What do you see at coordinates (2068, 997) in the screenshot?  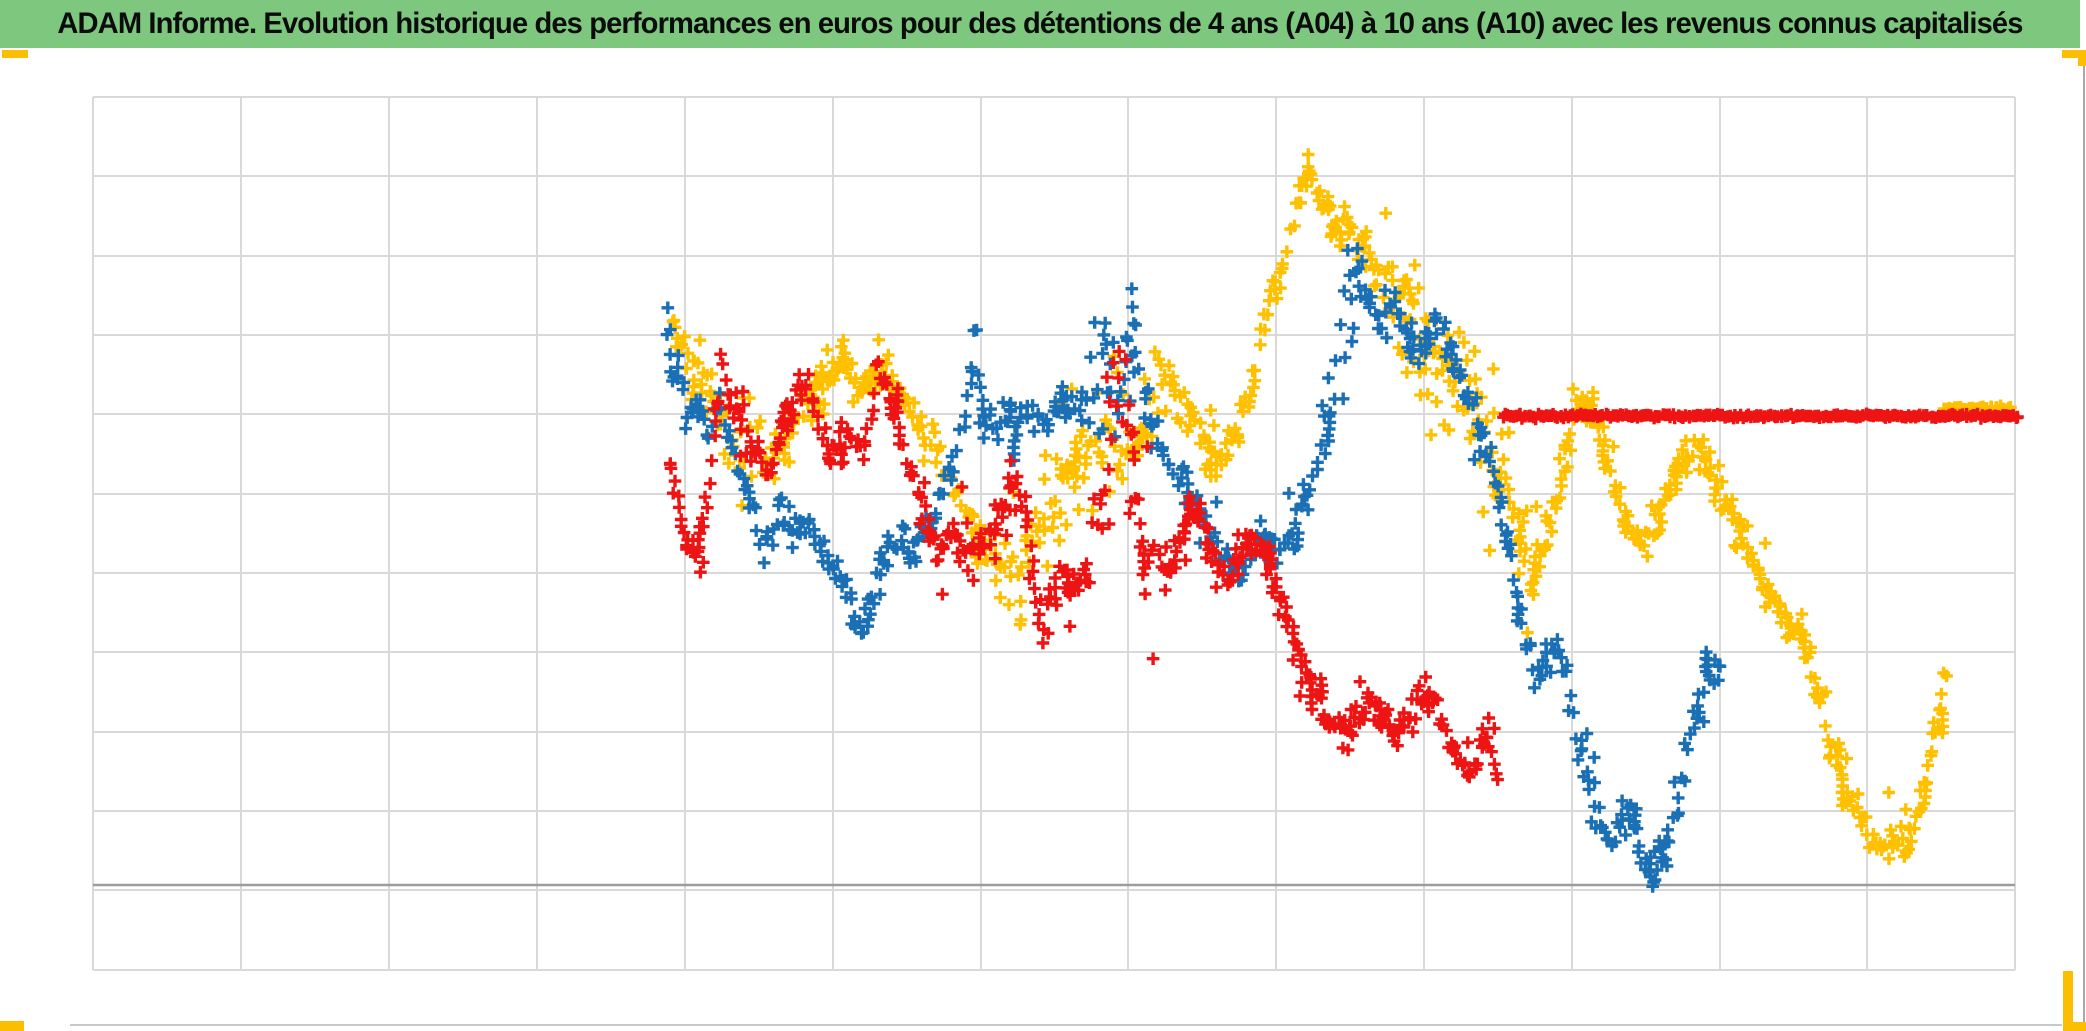 I see `corner-accent-bottom-right-tab` at bounding box center [2068, 997].